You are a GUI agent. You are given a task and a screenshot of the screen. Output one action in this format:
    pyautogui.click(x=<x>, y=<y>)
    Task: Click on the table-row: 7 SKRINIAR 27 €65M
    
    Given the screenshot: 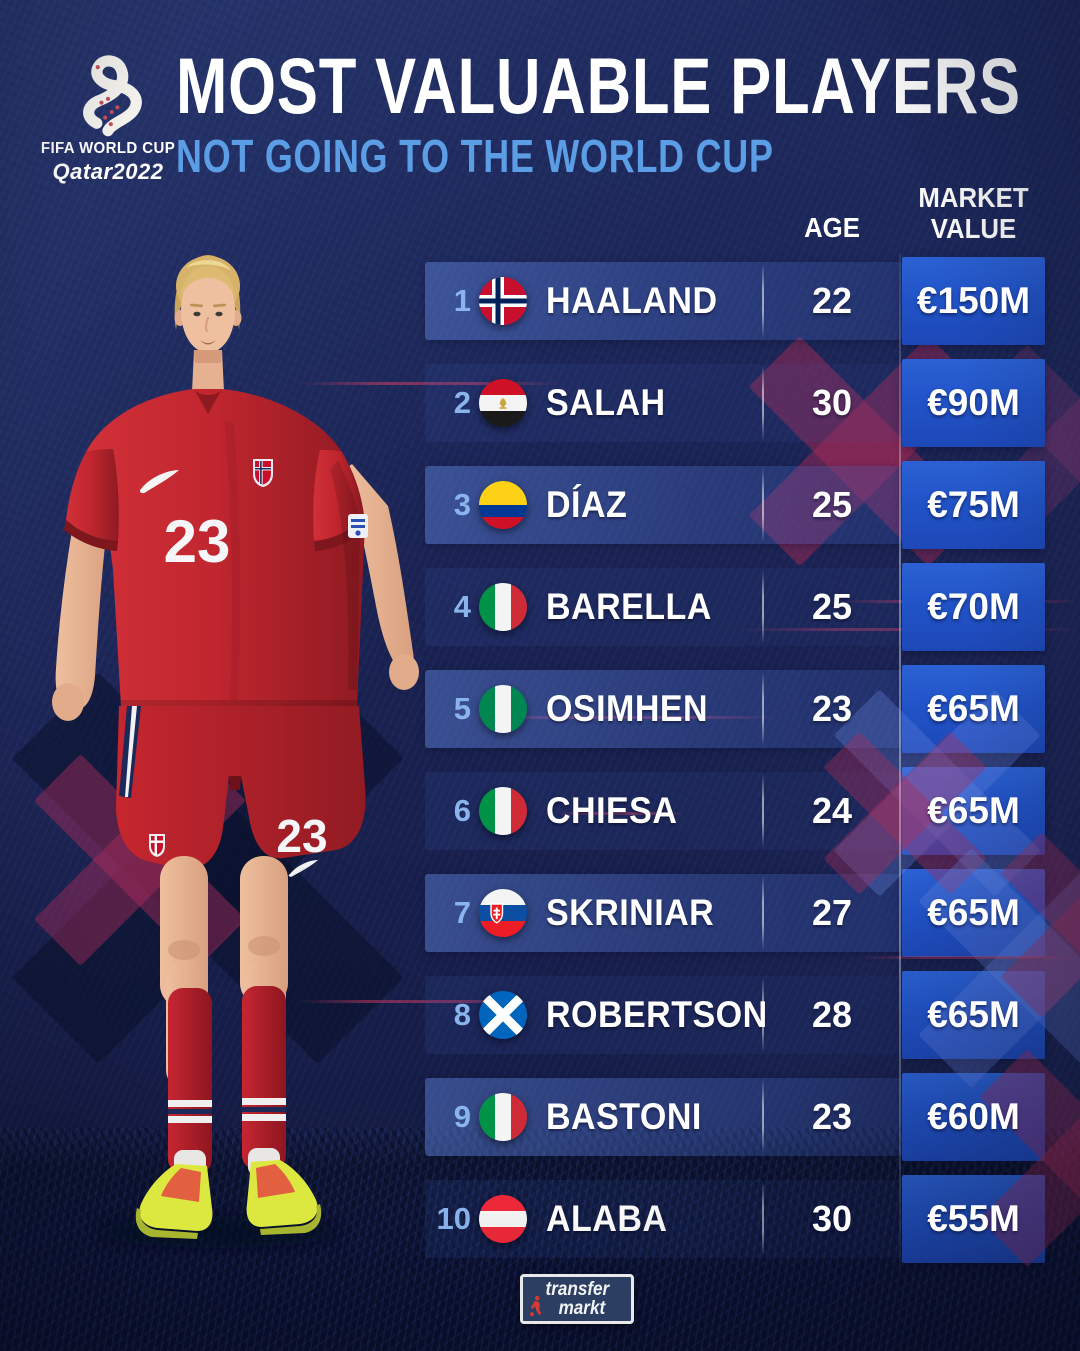 What is the action you would take?
    pyautogui.click(x=735, y=913)
    